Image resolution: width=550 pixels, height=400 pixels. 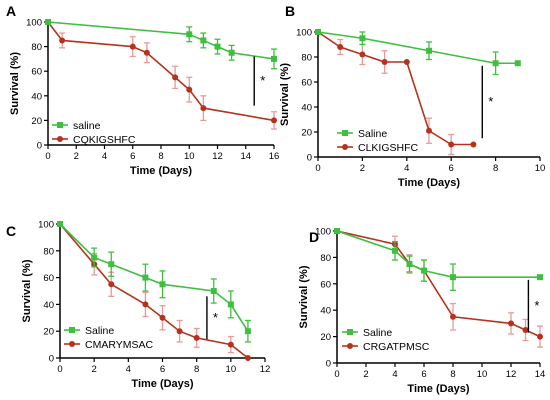 What do you see at coordinates (87, 126) in the screenshot?
I see `legend-label: saline` at bounding box center [87, 126].